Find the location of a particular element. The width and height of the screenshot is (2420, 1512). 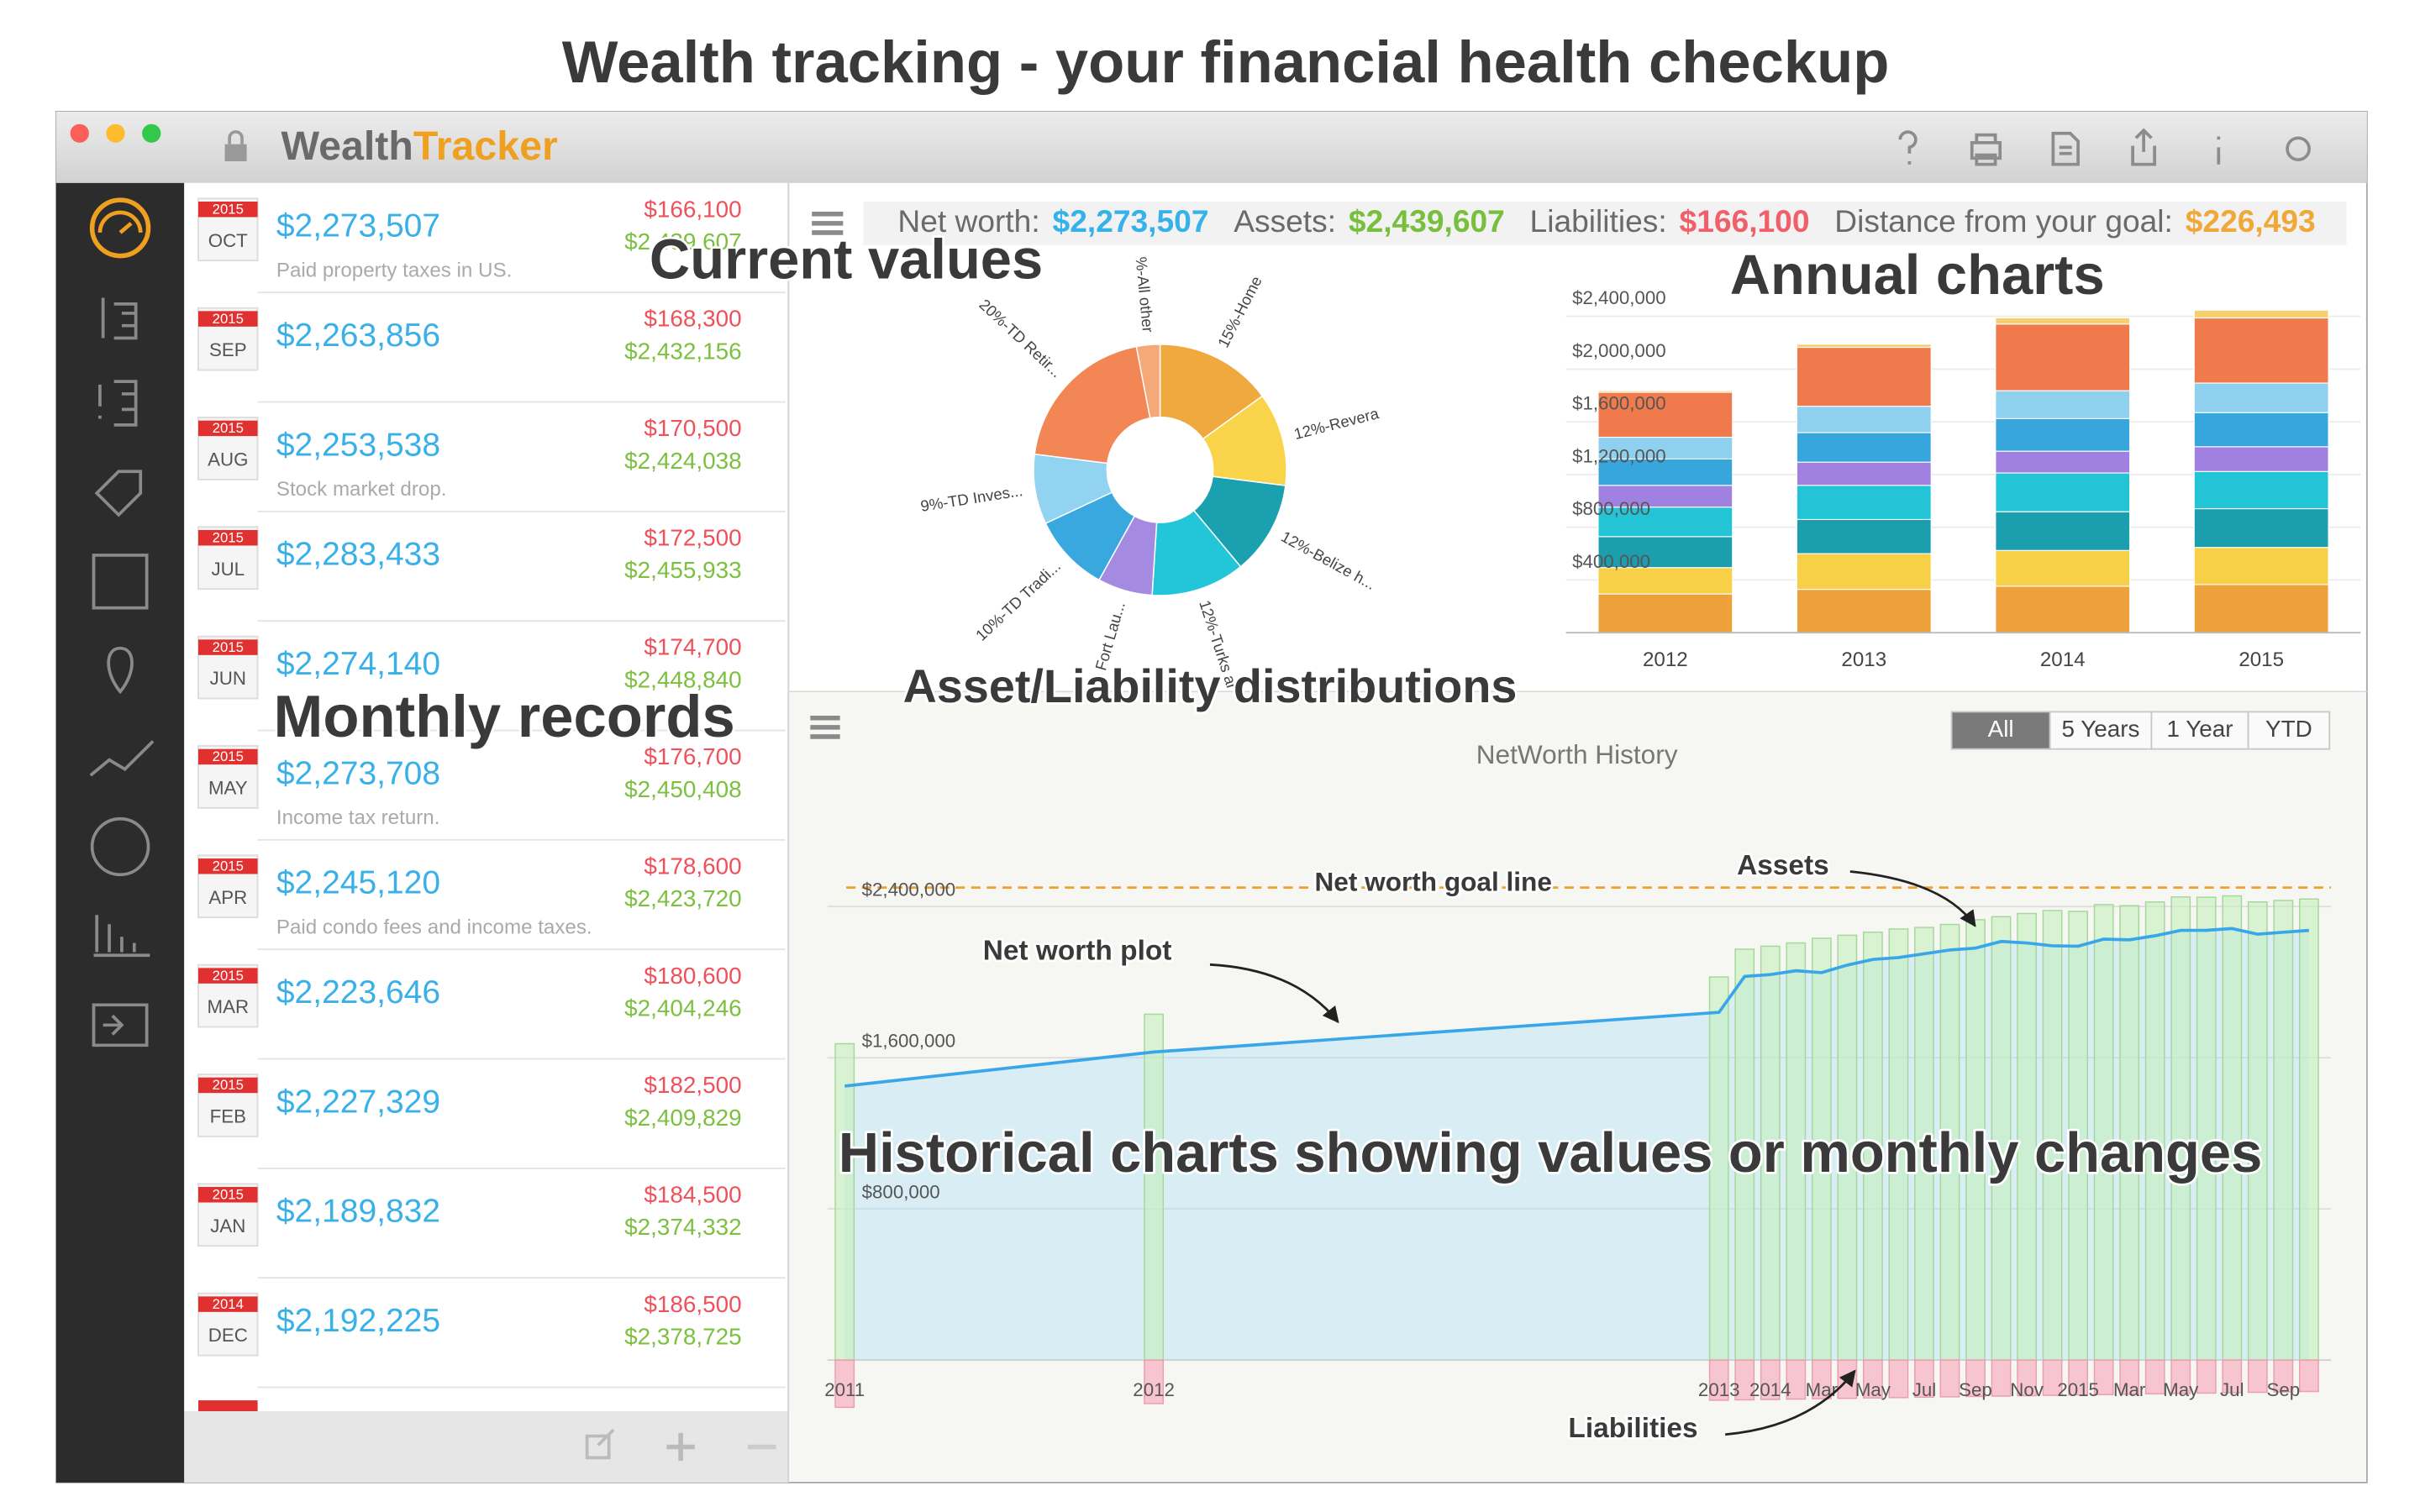

record-month: MAY is located at coordinates (228, 788).